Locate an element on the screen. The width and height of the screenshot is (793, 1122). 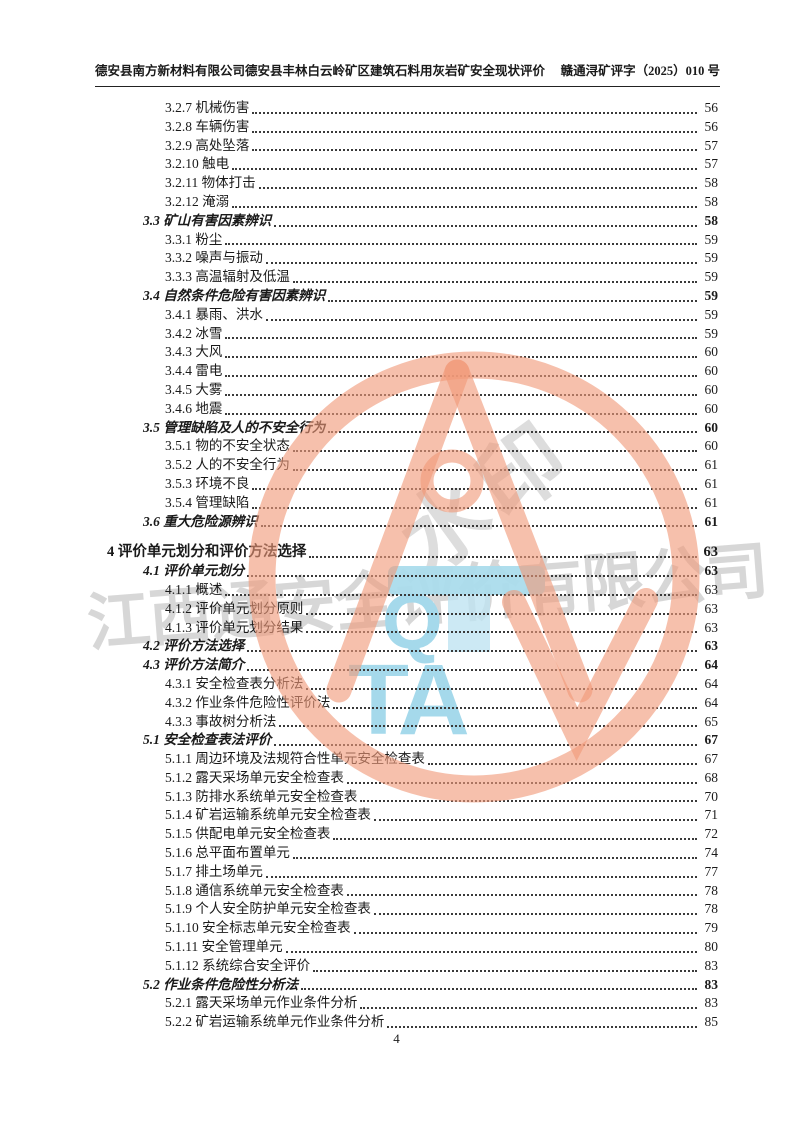
toc-entry-label: 5.1.5 供配电单元安全检查表 is located at coordinates (248, 834).